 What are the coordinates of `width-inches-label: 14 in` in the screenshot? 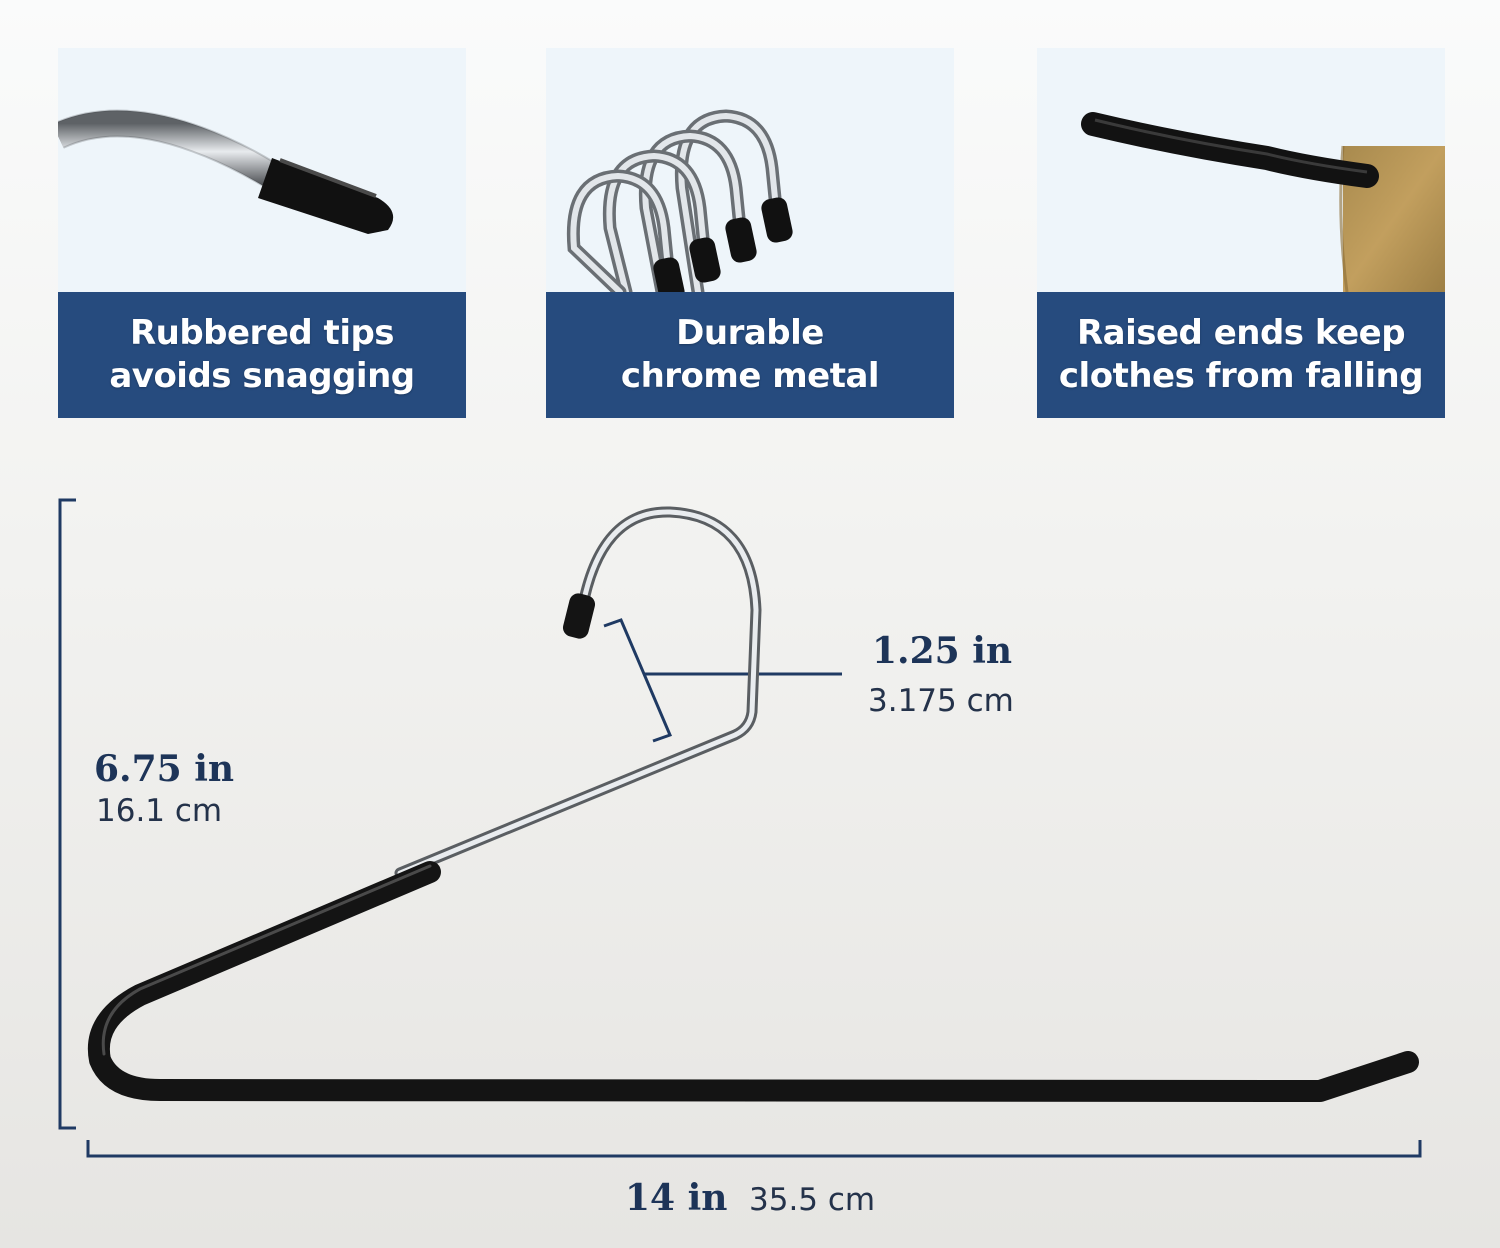 It's located at (676, 1198).